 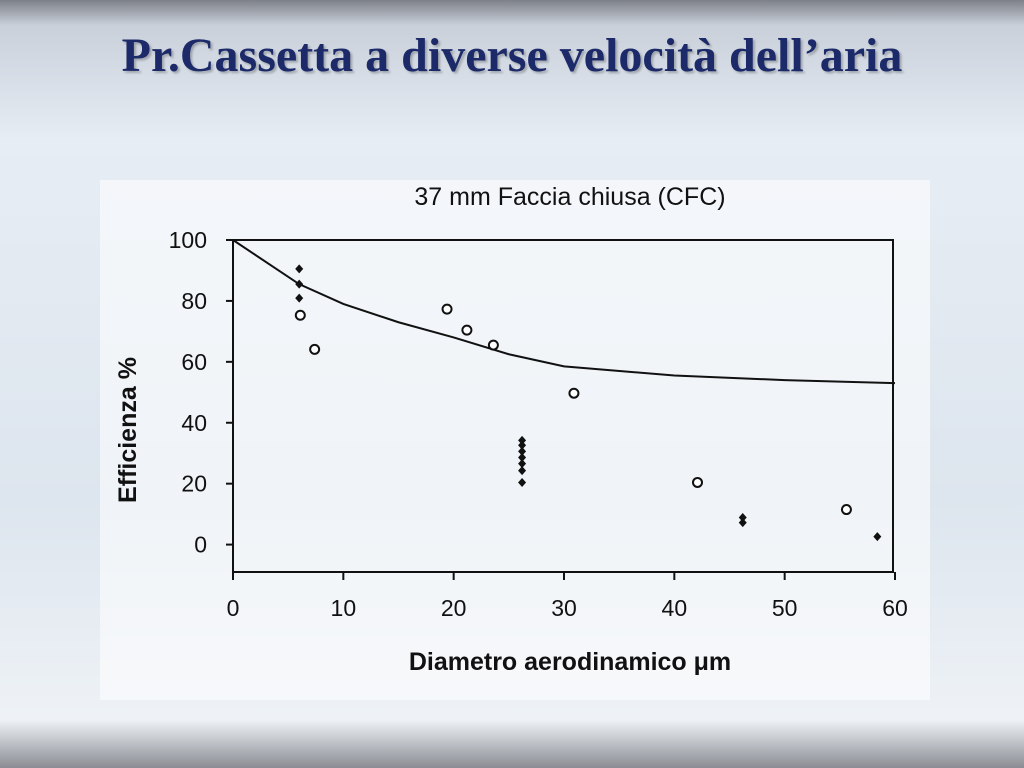 I want to click on chart-title: 37 mm Faccia chiusa (CFC), so click(x=569, y=197).